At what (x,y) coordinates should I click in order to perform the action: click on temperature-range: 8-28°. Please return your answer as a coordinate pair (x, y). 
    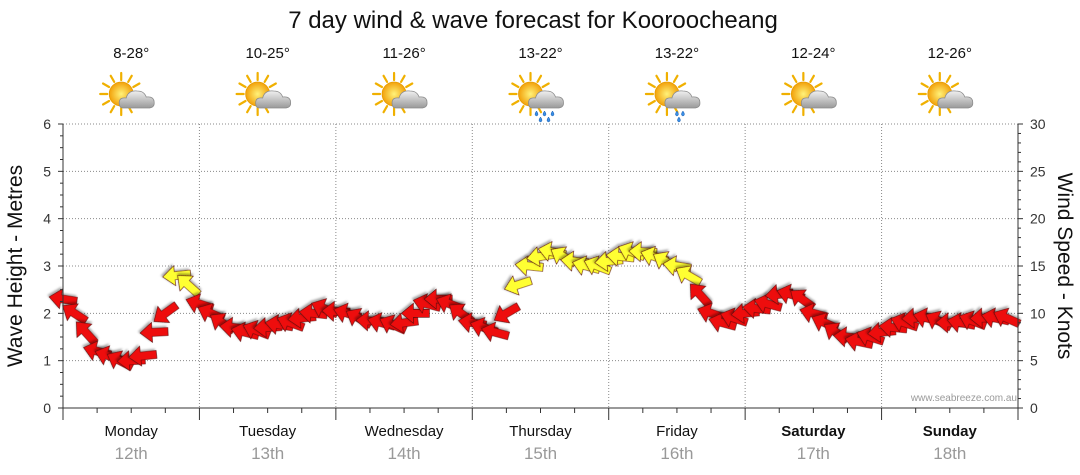
    Looking at the image, I should click on (131, 53).